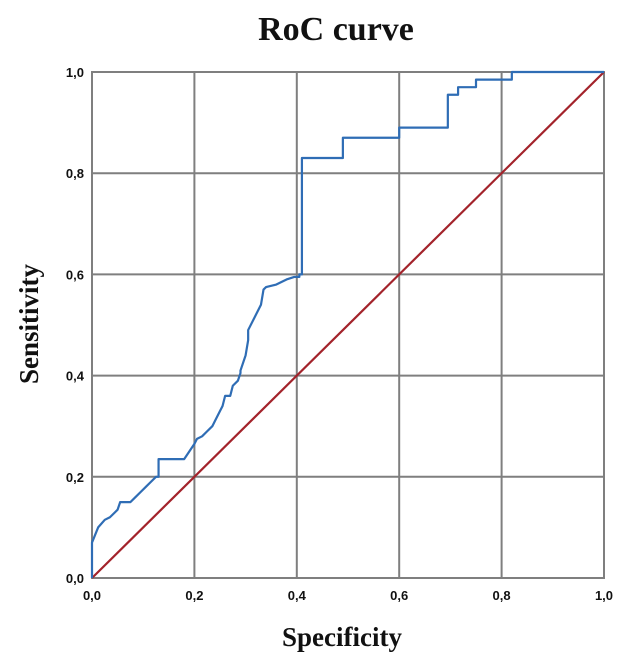 Image resolution: width=628 pixels, height=654 pixels. What do you see at coordinates (342, 637) in the screenshot?
I see `x-axis-label: Specificity` at bounding box center [342, 637].